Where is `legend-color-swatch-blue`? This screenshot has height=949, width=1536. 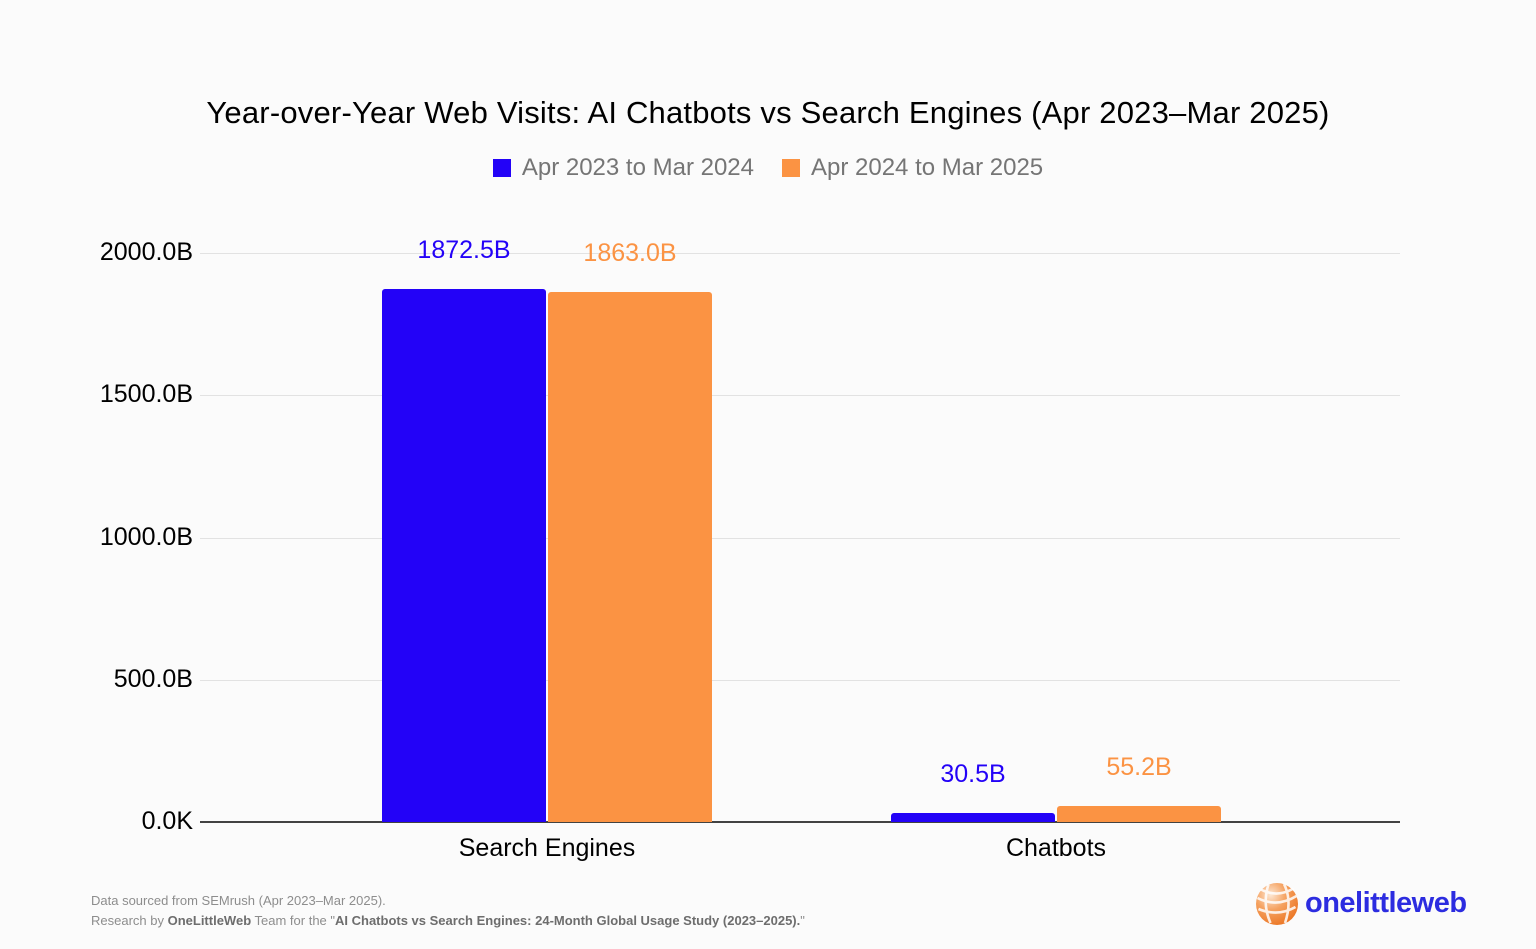
legend-color-swatch-blue is located at coordinates (501, 168).